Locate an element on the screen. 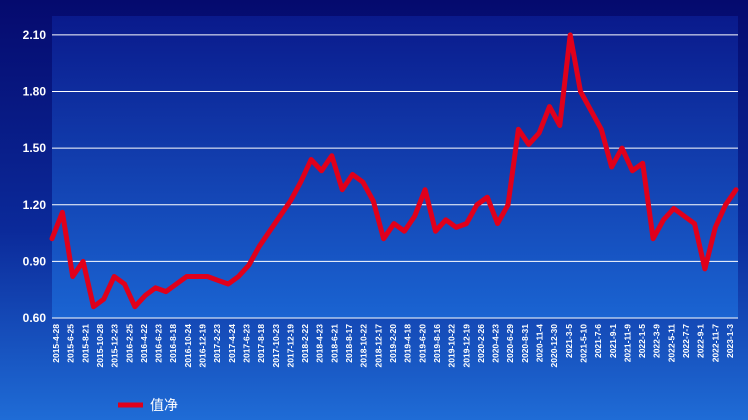  x-tick-label: 2019-6-20 is located at coordinates (422, 343).